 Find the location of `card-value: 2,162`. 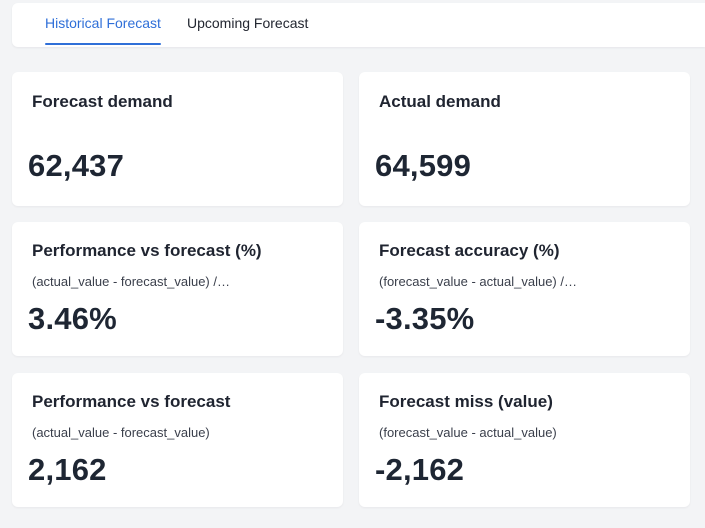

card-value: 2,162 is located at coordinates (67, 469).